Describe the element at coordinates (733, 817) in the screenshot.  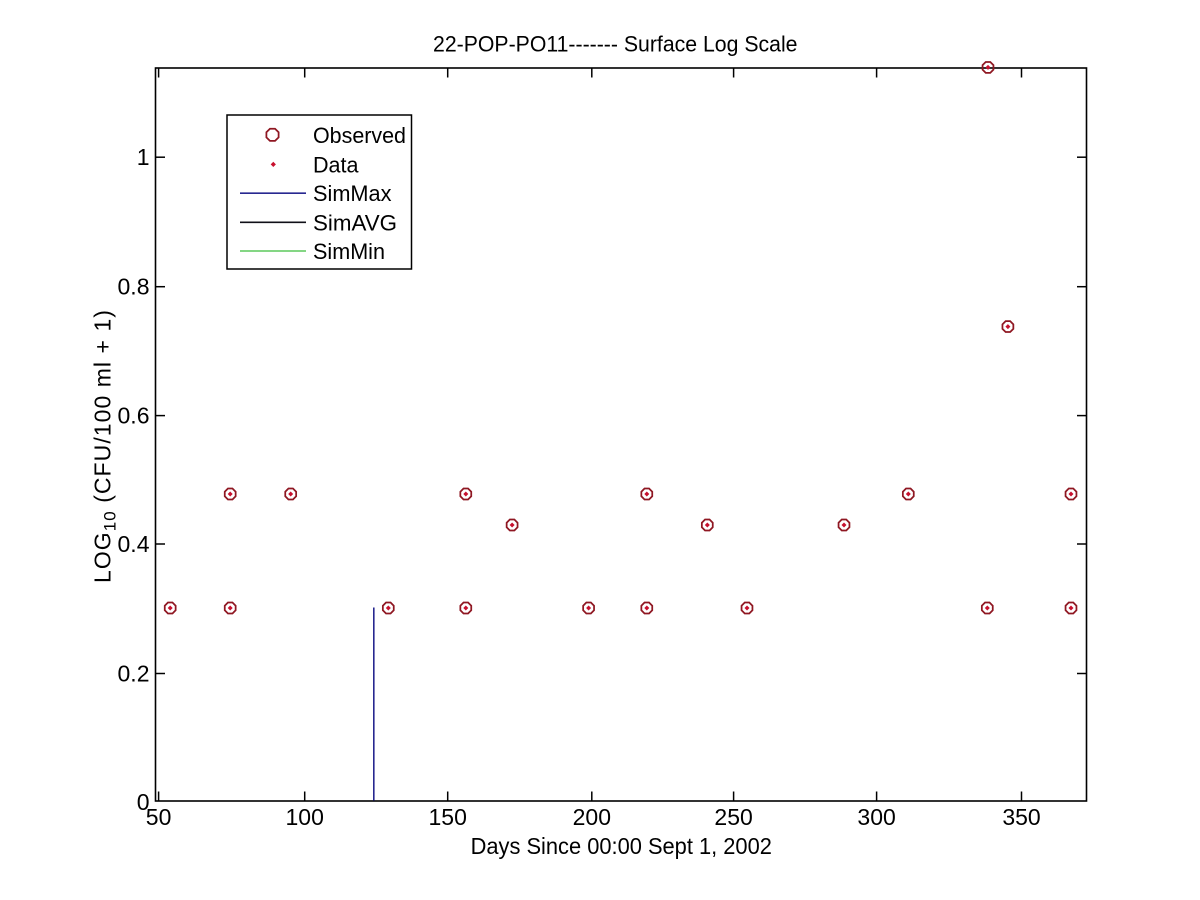
I see `svg-text: 250` at that location.